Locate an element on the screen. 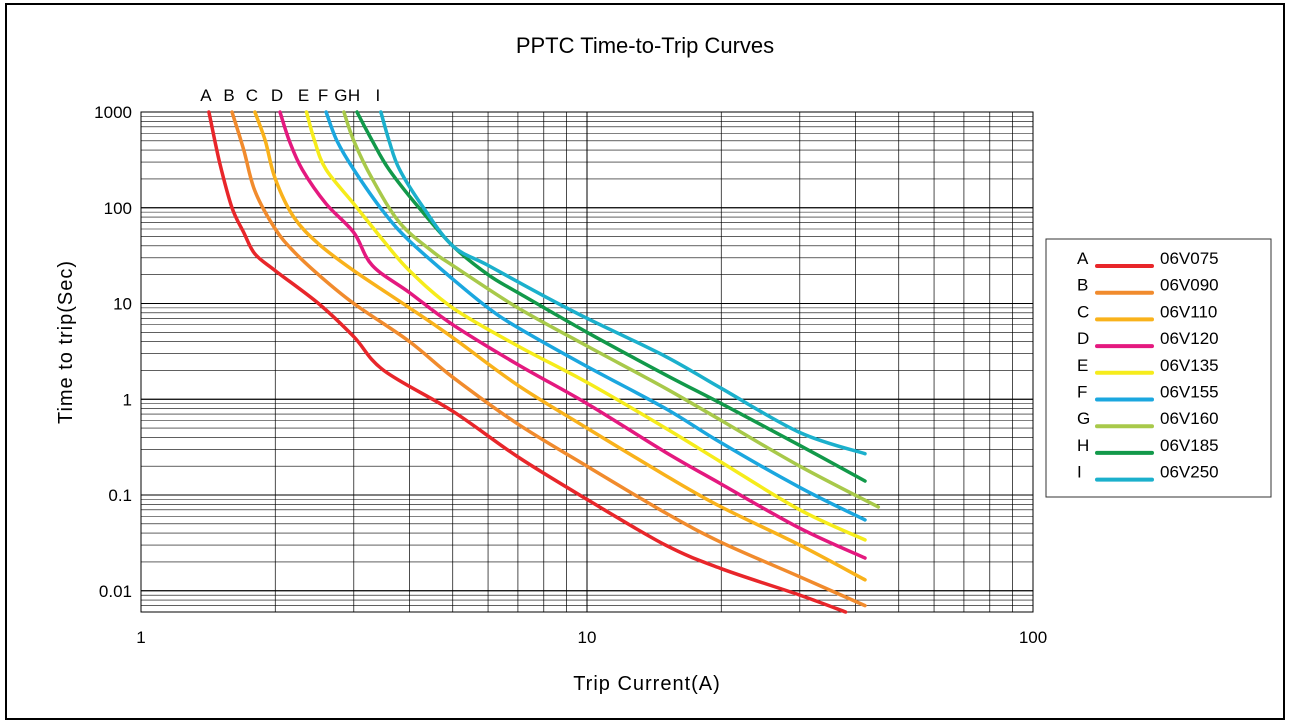 This screenshot has height=723, width=1289. legend-box is located at coordinates (1158, 368).